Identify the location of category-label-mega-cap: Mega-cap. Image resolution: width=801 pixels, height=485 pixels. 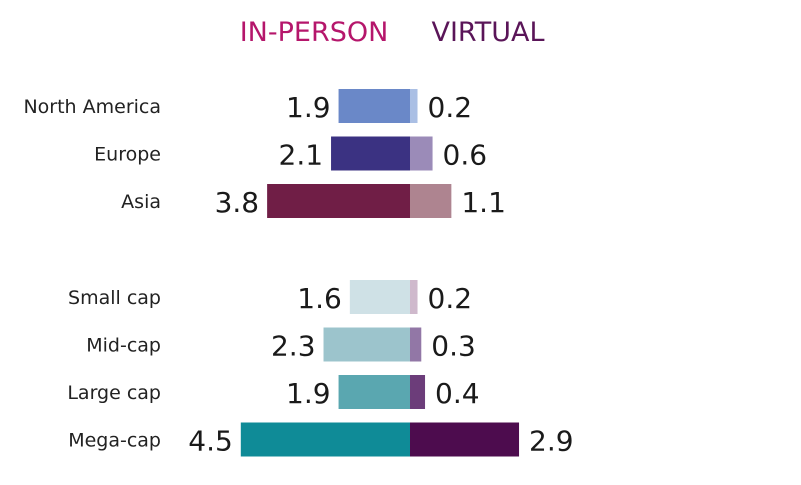
(114, 441).